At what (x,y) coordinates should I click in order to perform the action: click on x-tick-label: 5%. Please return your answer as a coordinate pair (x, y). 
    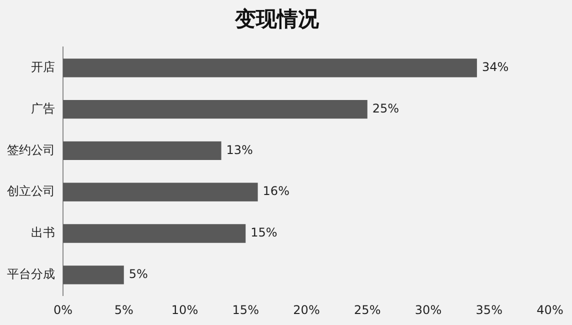
    Looking at the image, I should click on (124, 309).